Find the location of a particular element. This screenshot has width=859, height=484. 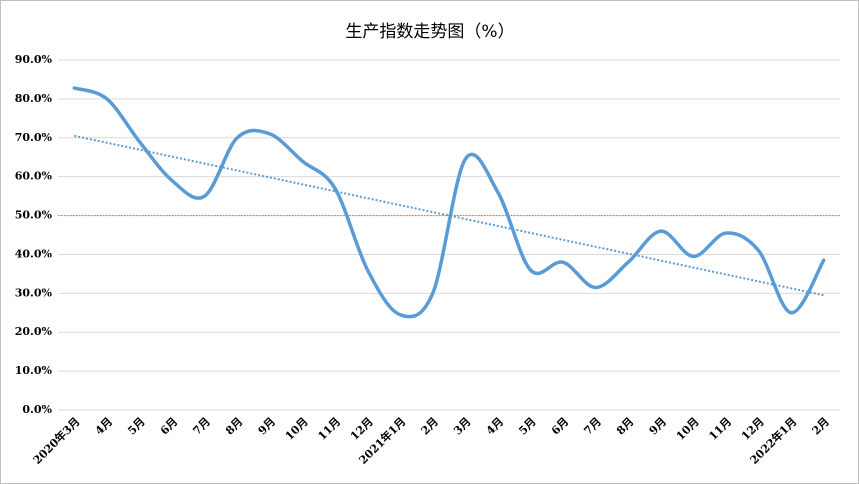

y-tick-label: 70.0% is located at coordinates (34, 137).